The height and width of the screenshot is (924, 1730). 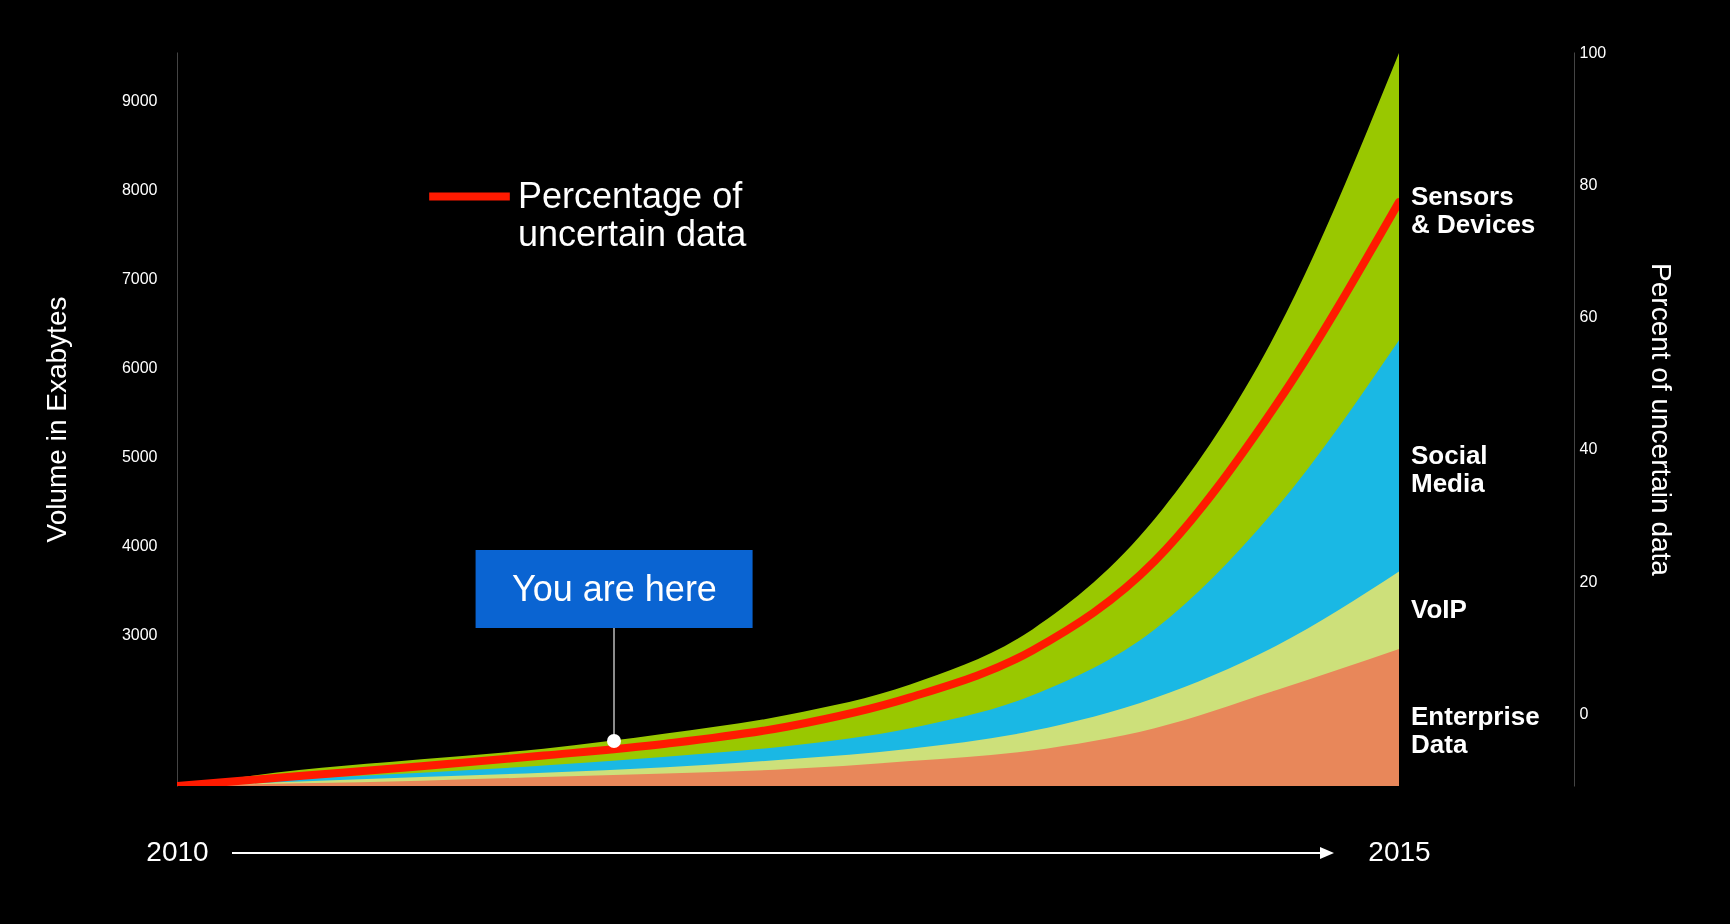 What do you see at coordinates (1588, 184) in the screenshot?
I see `y2-tick-label: 80` at bounding box center [1588, 184].